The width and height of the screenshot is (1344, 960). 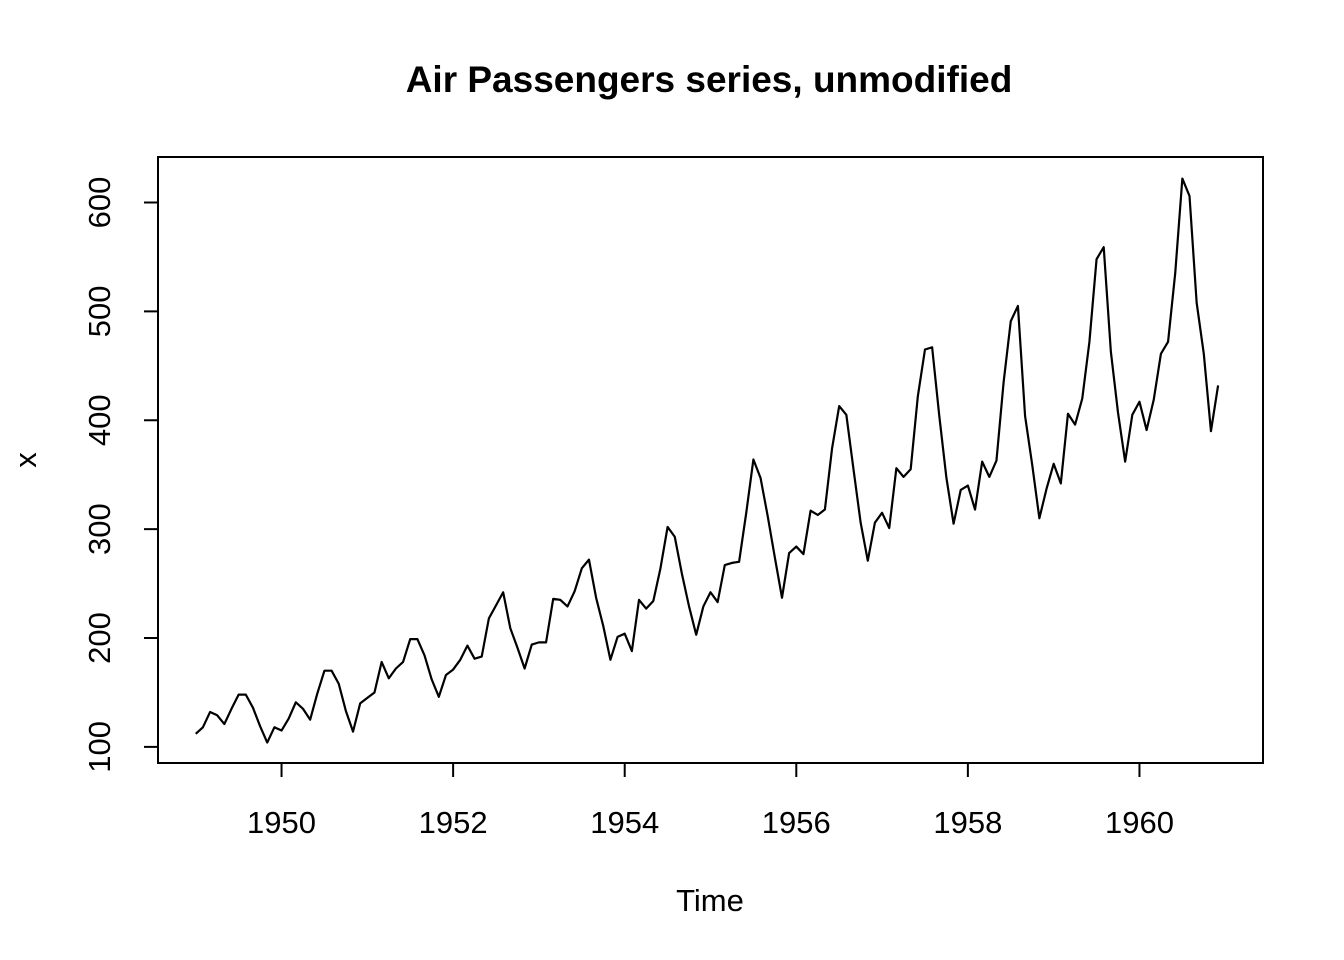 I want to click on y-tick-label: 200, so click(x=99, y=638).